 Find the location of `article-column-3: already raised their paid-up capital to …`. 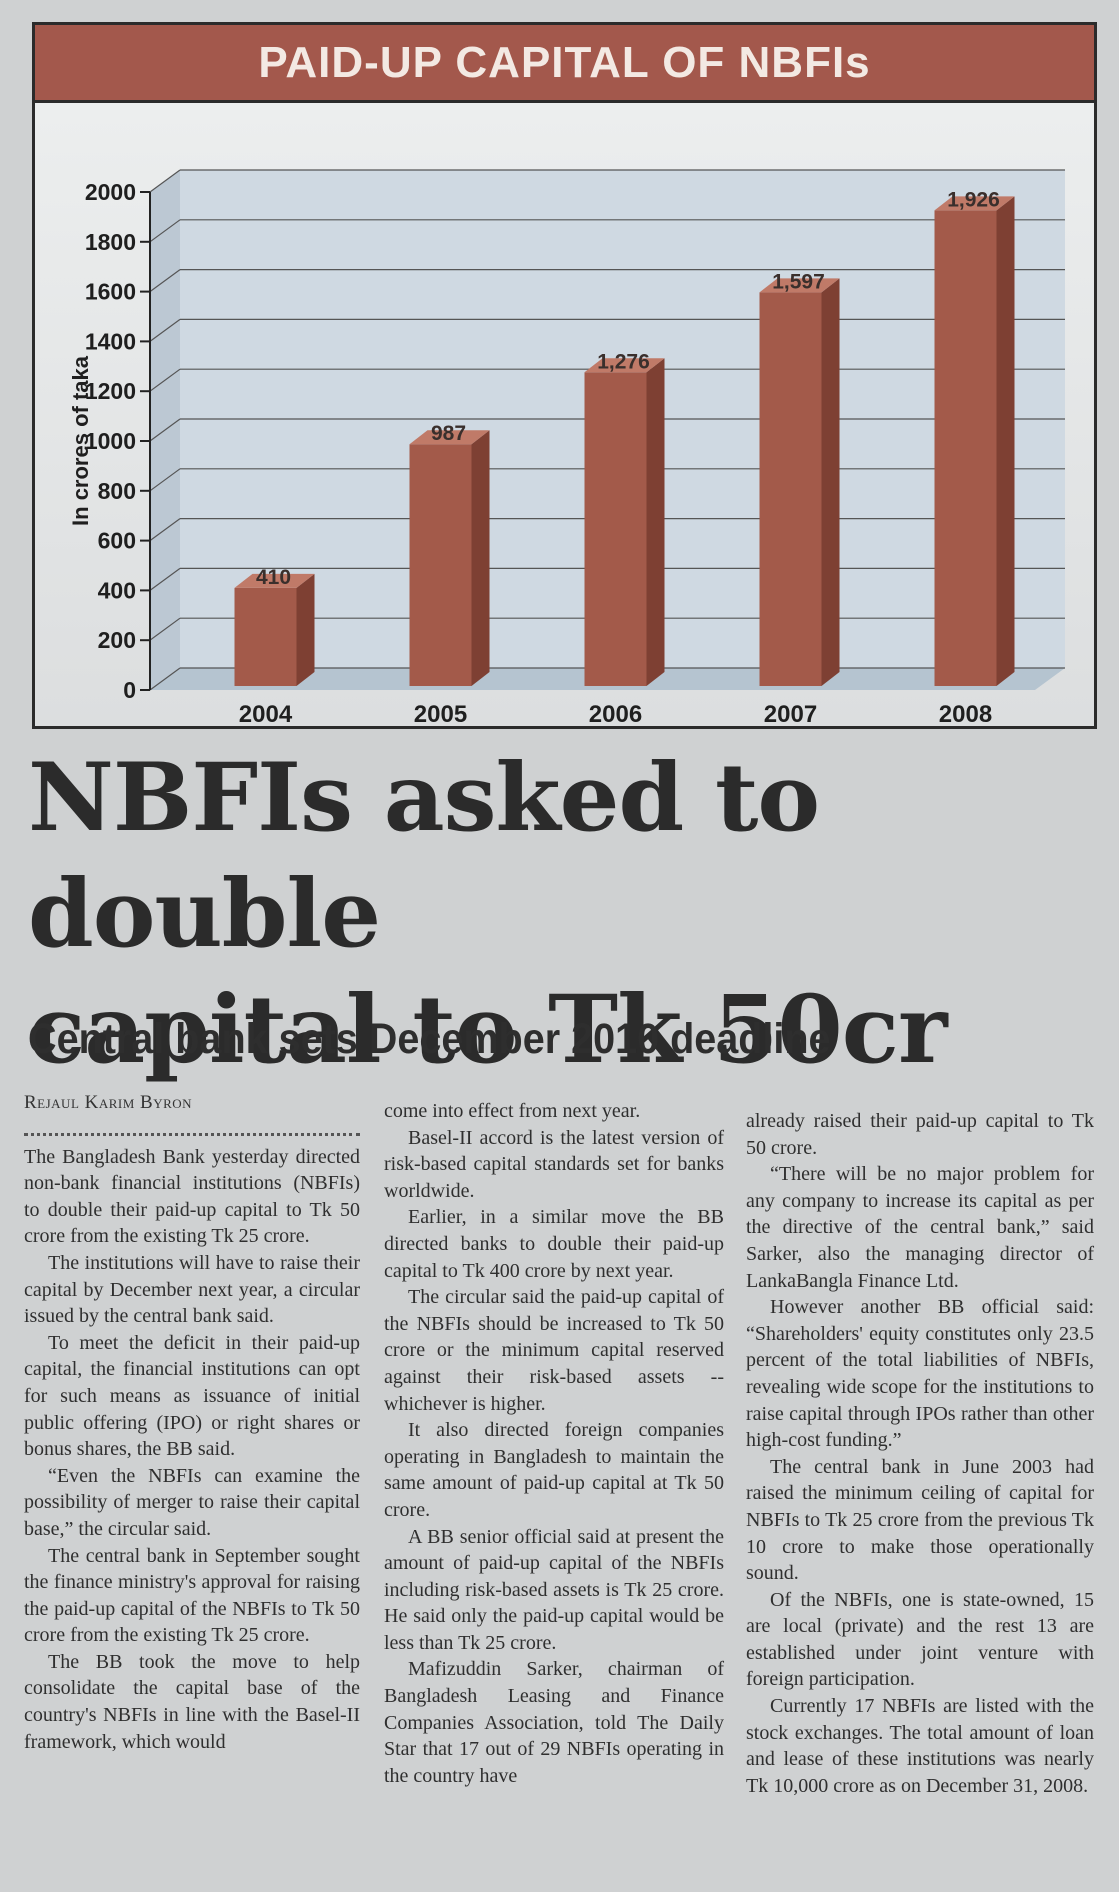

article-column-3: already raised their paid-up capital to … is located at coordinates (920, 1453).